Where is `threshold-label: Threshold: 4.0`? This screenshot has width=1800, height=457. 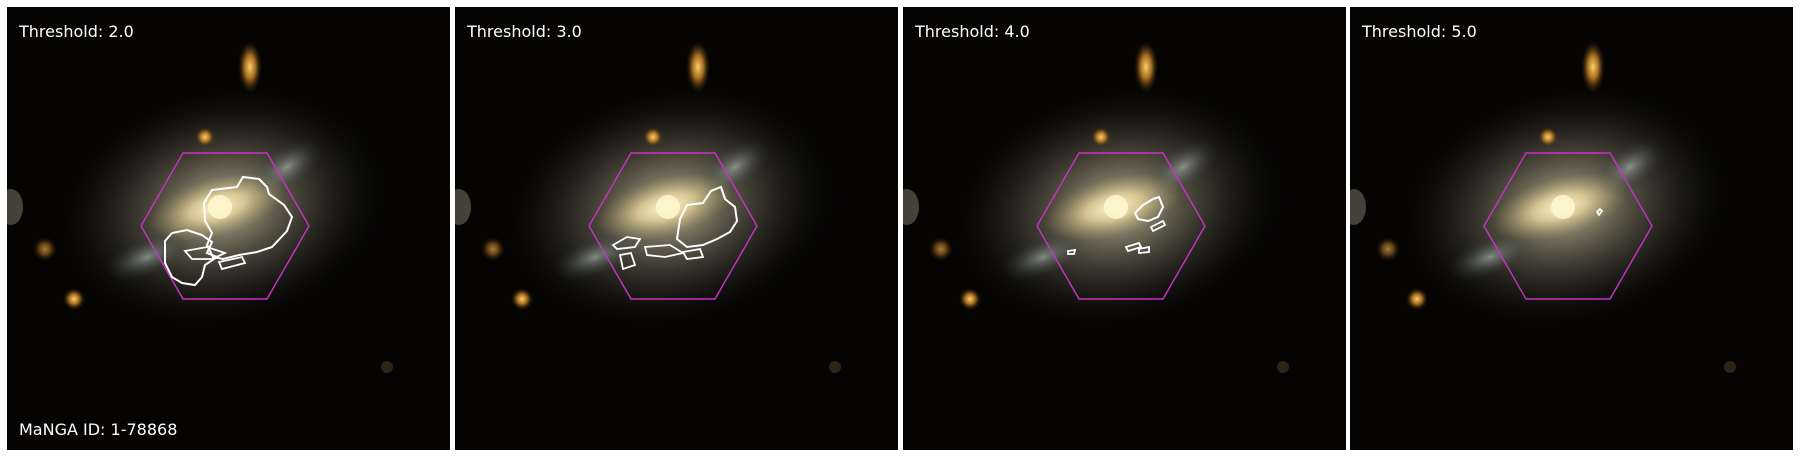
threshold-label: Threshold: 4.0 is located at coordinates (972, 31).